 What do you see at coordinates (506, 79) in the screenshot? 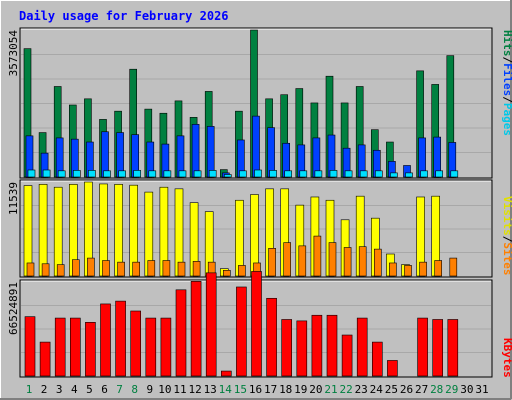
I see `legend-files: Files` at bounding box center [506, 79].